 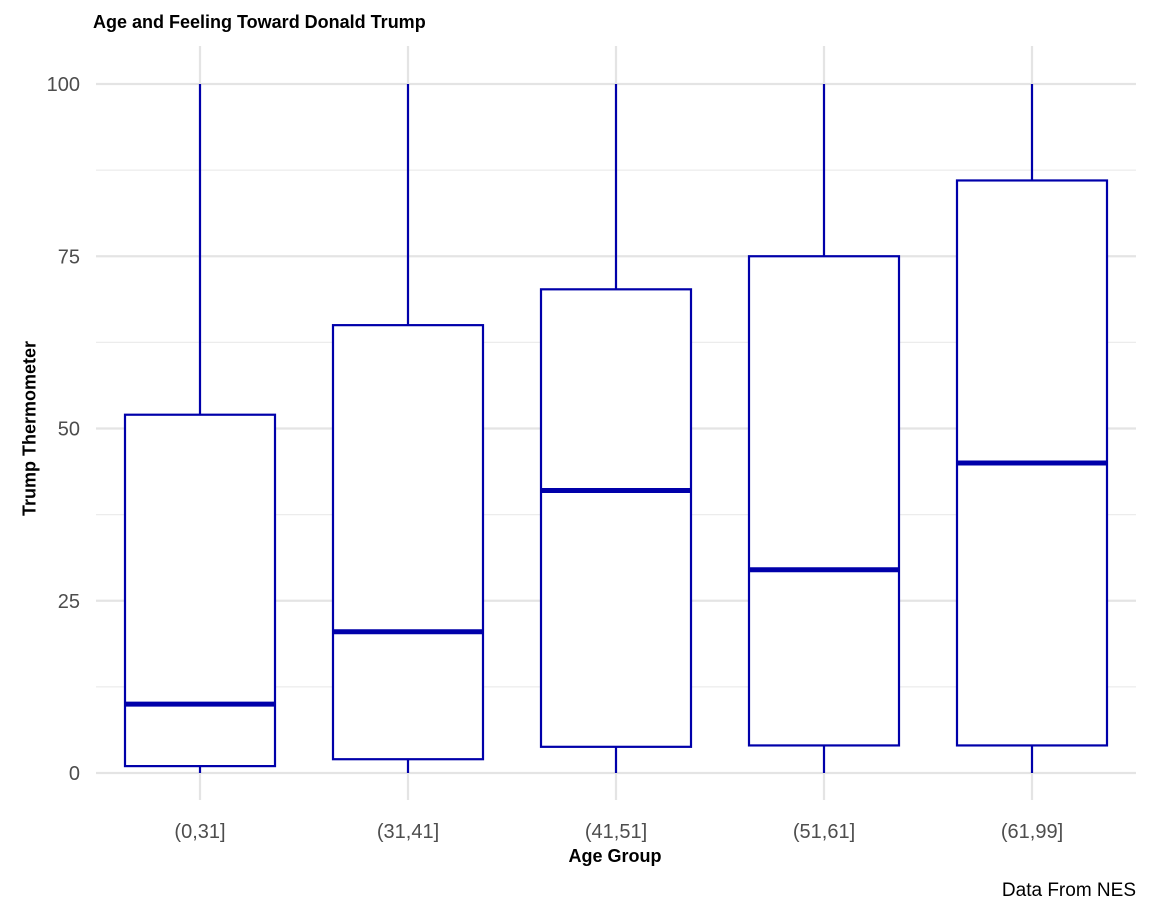 What do you see at coordinates (1068, 890) in the screenshot?
I see `chart-caption: Data From NES` at bounding box center [1068, 890].